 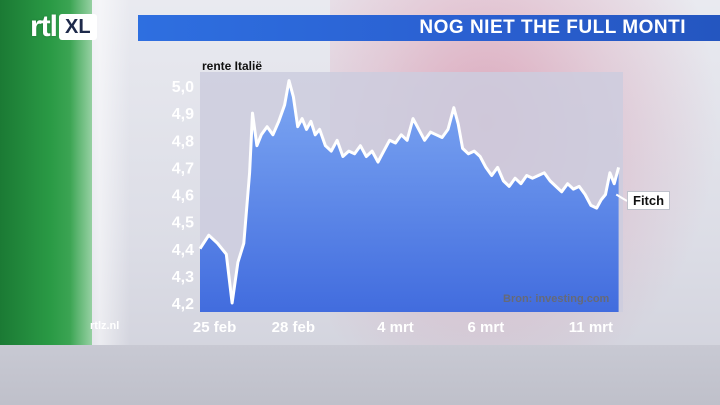 I want to click on x-tick-label: 28 feb, so click(x=293, y=327).